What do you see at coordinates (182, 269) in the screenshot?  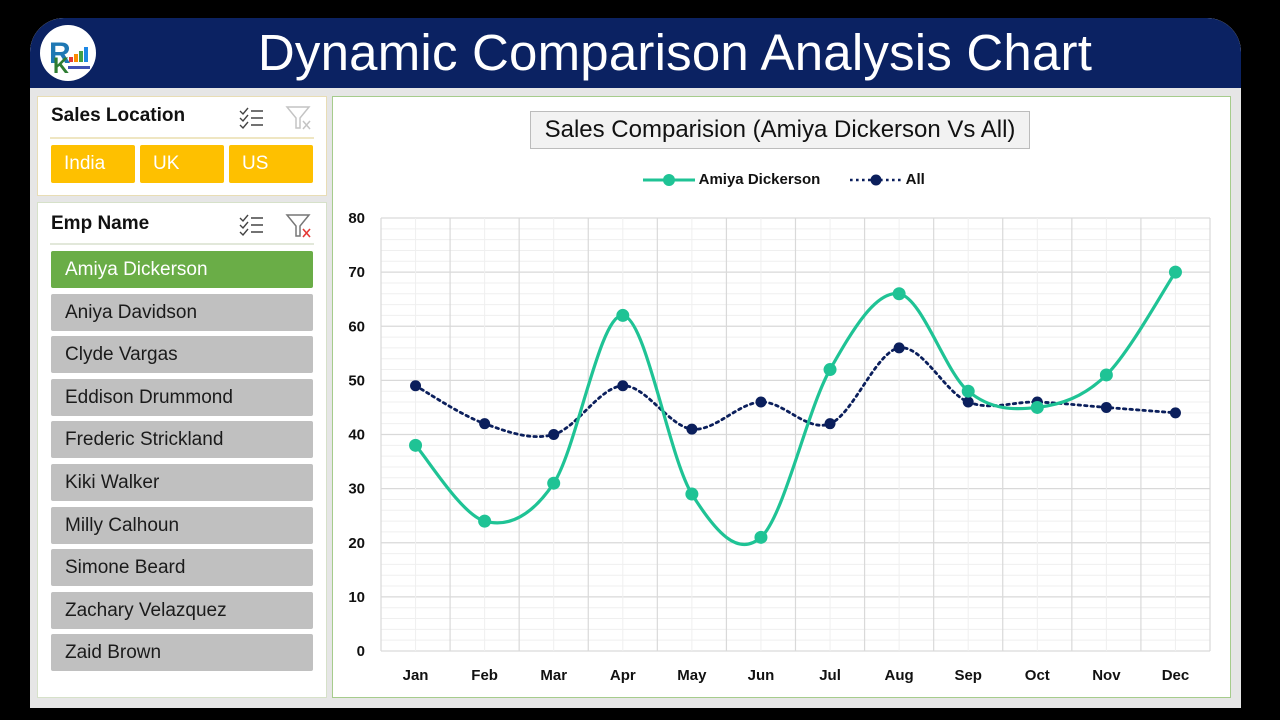 I see `emp-item-amiya-dickerson: Amiya Dickerson` at bounding box center [182, 269].